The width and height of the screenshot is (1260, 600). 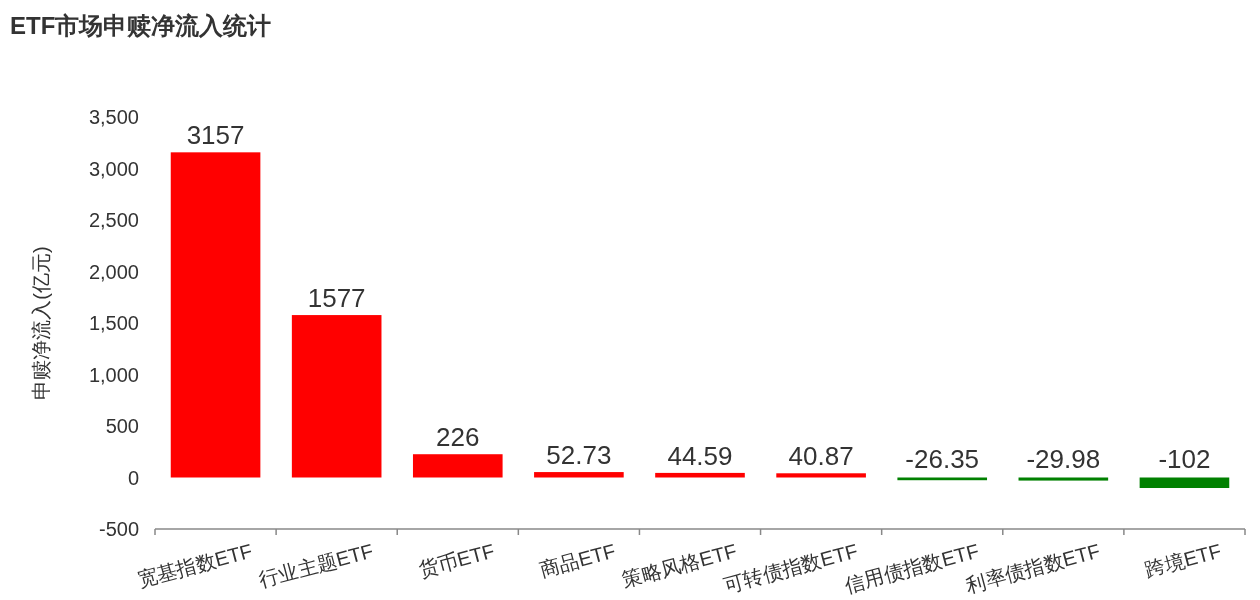 What do you see at coordinates (456, 560) in the screenshot?
I see `x-tick-label: 货币ETF` at bounding box center [456, 560].